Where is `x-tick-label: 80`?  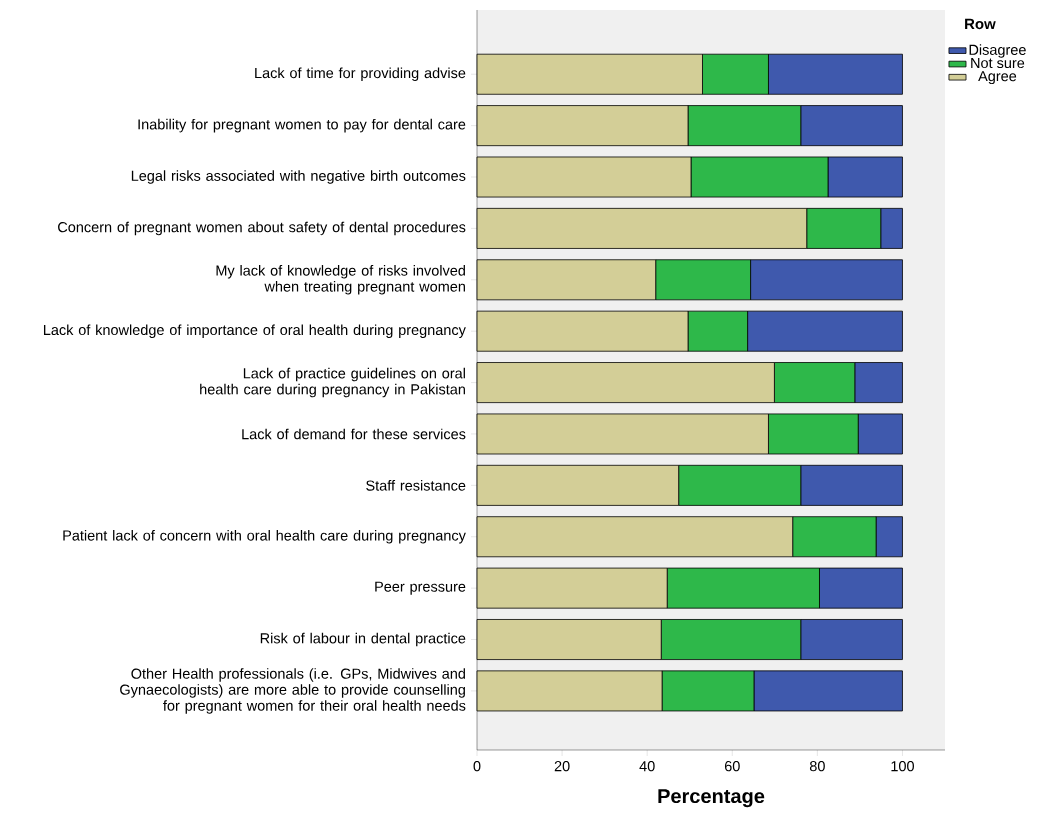
x-tick-label: 80 is located at coordinates (817, 766).